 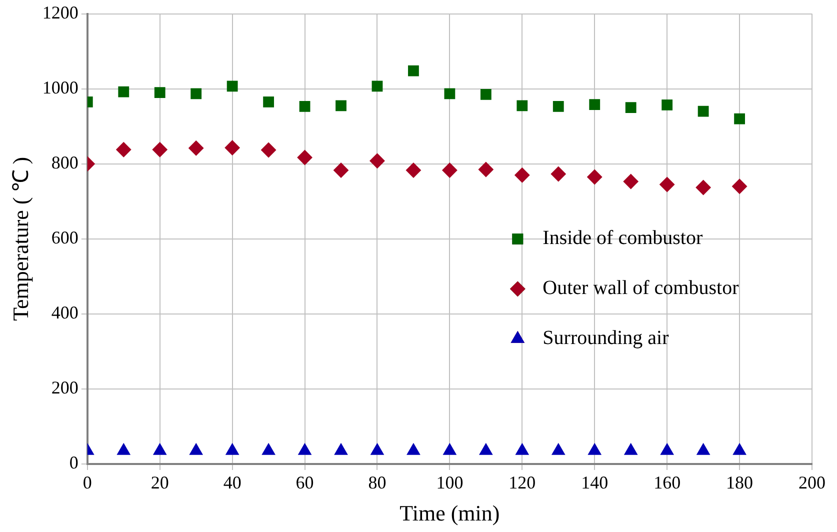 What do you see at coordinates (606, 338) in the screenshot?
I see `legend-label: Surrounding air` at bounding box center [606, 338].